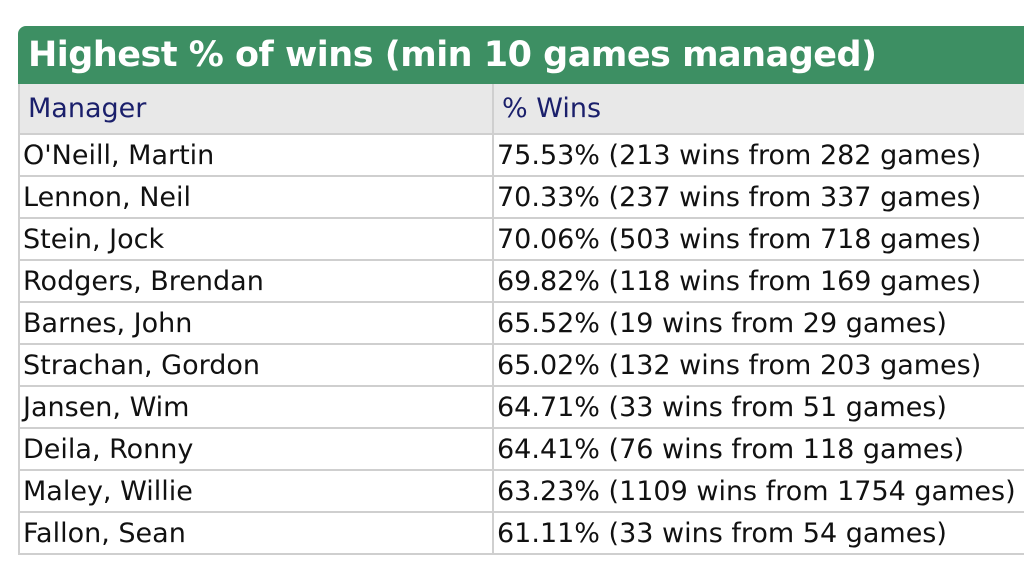 This screenshot has height=574, width=1024. What do you see at coordinates (758, 197) in the screenshot?
I see `cell-wins: 70.33% (237 wins from 337 games)` at bounding box center [758, 197].